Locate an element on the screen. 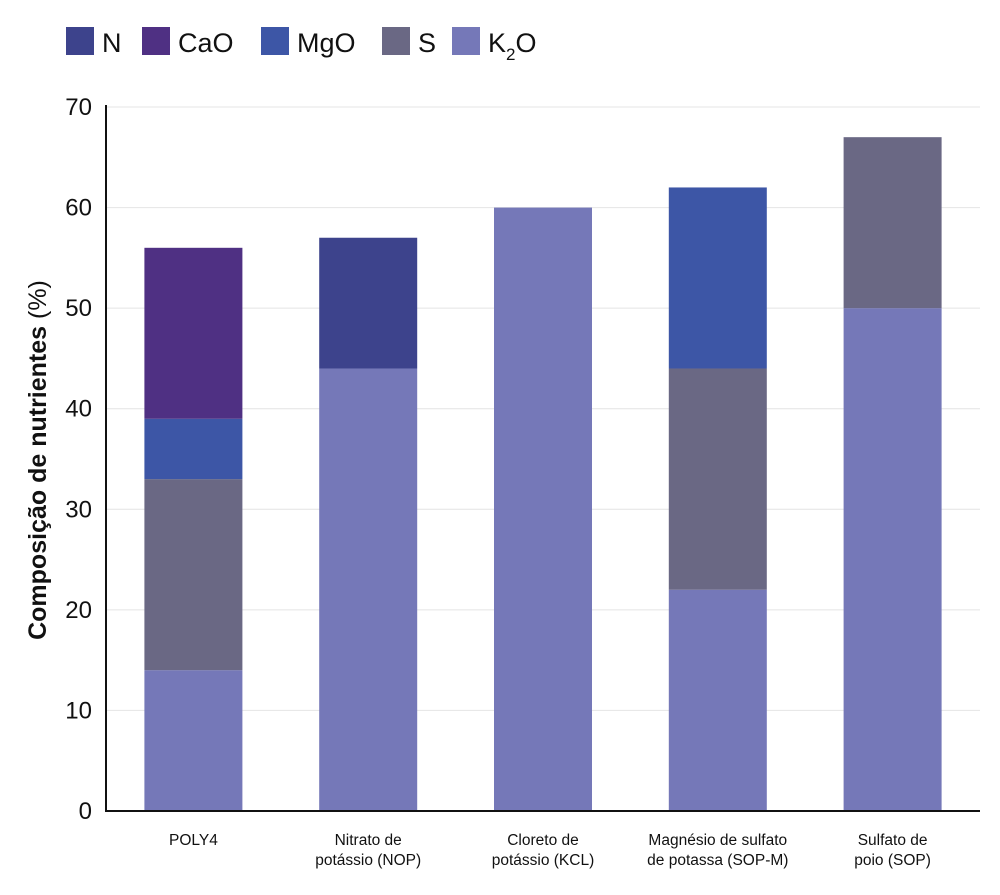 This screenshot has height=895, width=1000. legend-label-mgo: MgO is located at coordinates (326, 43).